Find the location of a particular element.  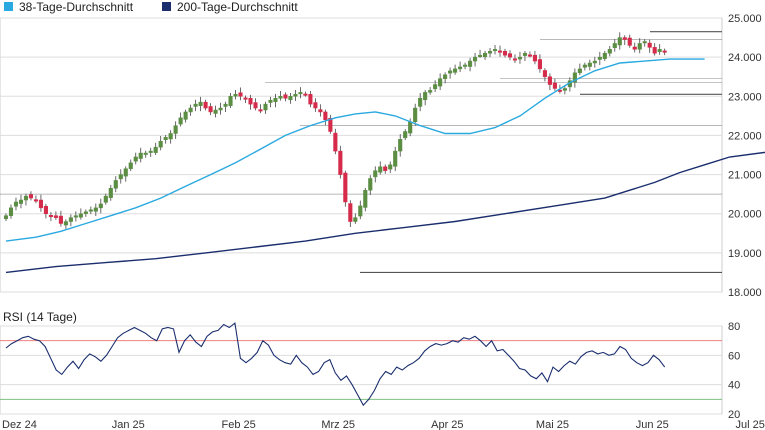

price-tick-label: 19.000 is located at coordinates (745, 254).